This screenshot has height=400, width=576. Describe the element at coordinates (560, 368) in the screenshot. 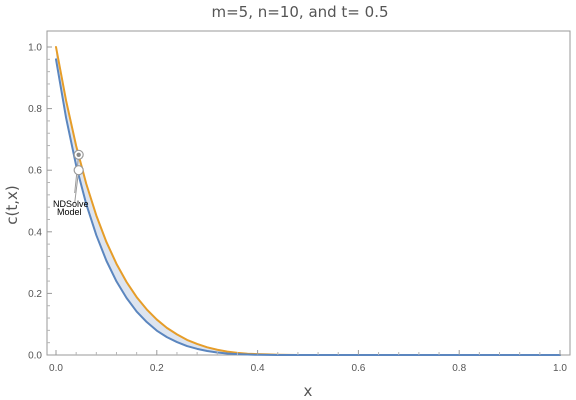

I see `x-tick-label: 1.0` at that location.